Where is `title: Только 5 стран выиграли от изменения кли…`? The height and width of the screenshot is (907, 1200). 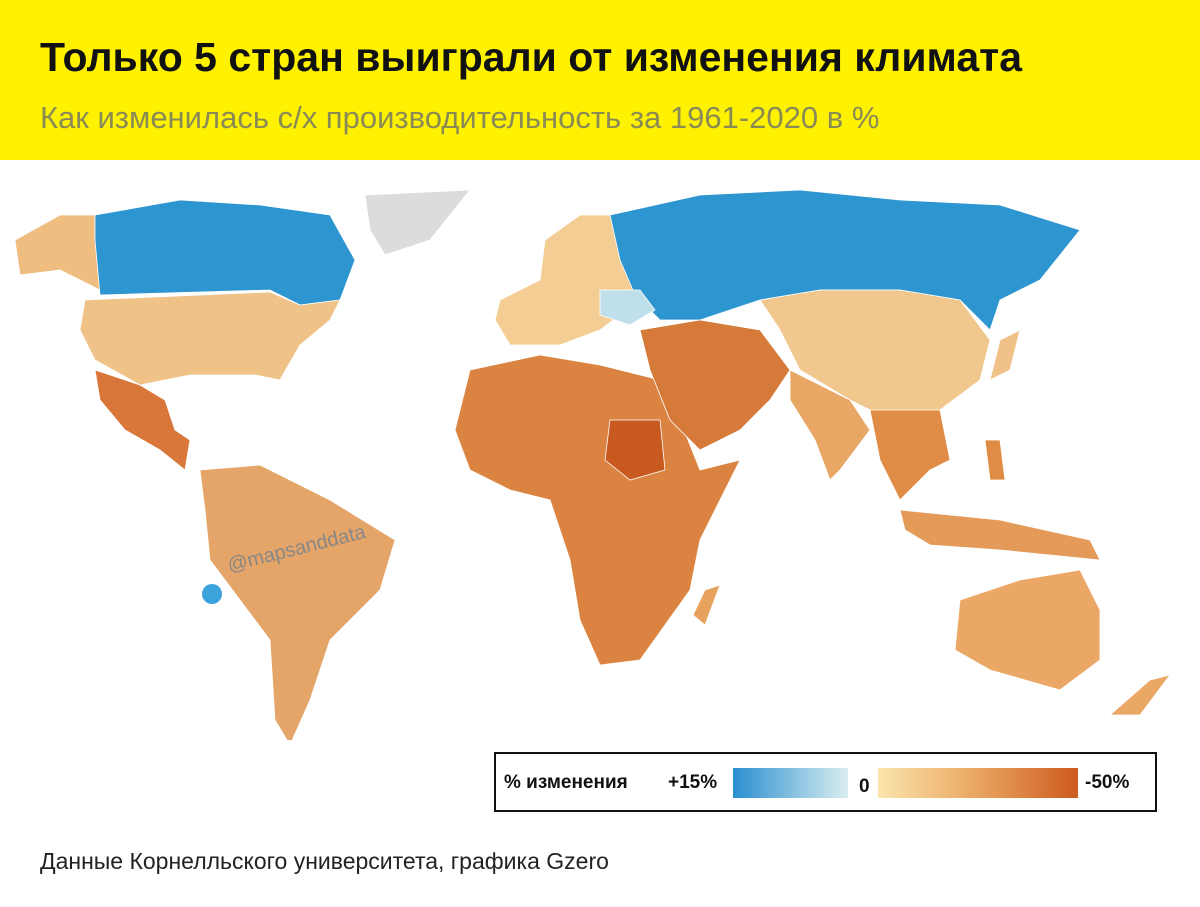
title: Только 5 стран выиграли от изменения кли… is located at coordinates (531, 57).